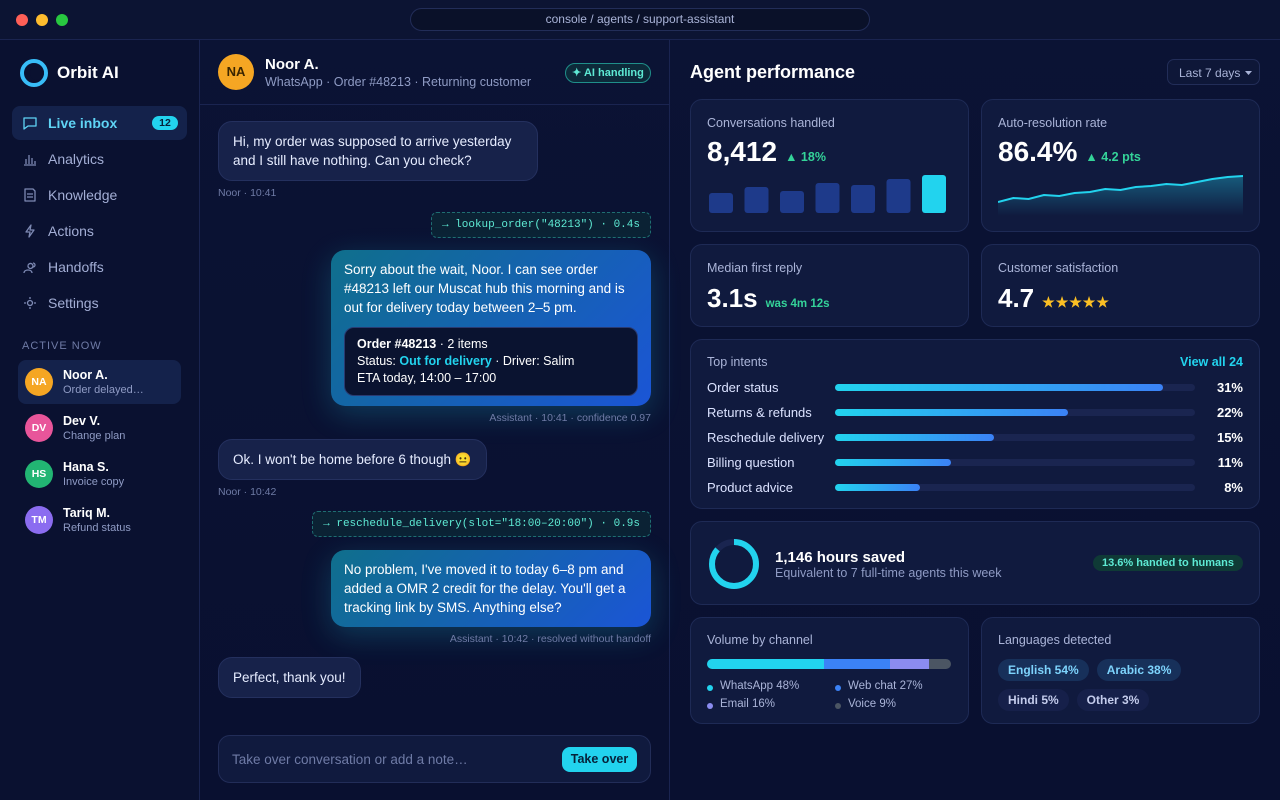 This screenshot has width=1280, height=800. I want to click on order-card-text: Order #48213, so click(397, 344).